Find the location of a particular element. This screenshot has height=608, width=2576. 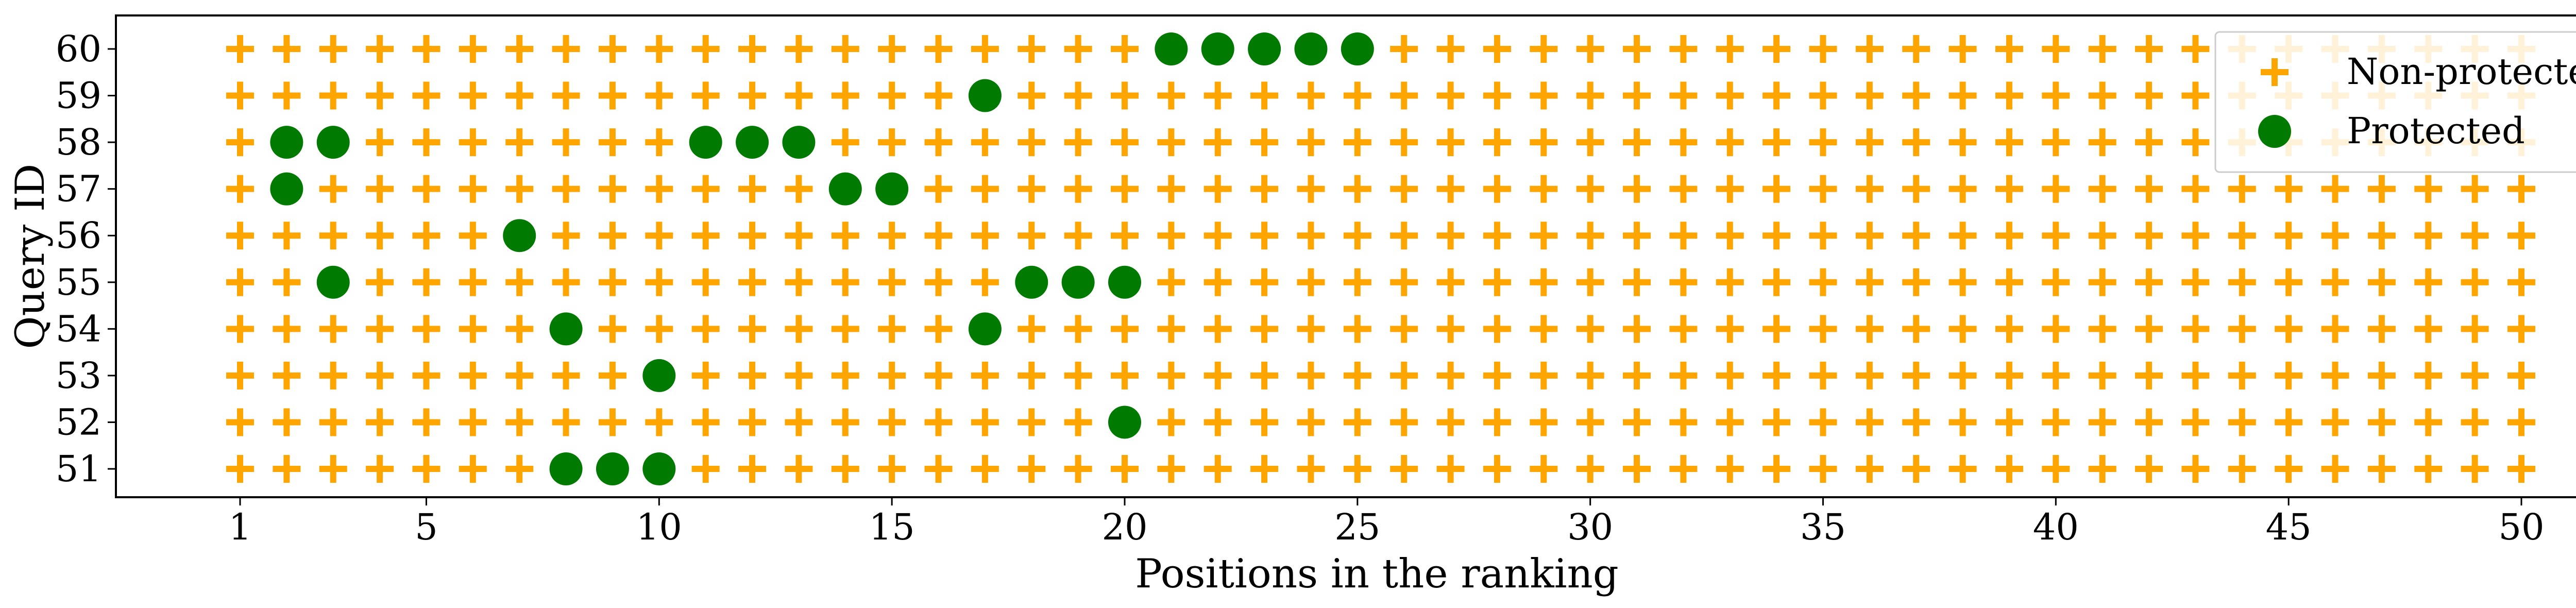

x-axis-label: Positions in the ranking is located at coordinates (1376, 574).